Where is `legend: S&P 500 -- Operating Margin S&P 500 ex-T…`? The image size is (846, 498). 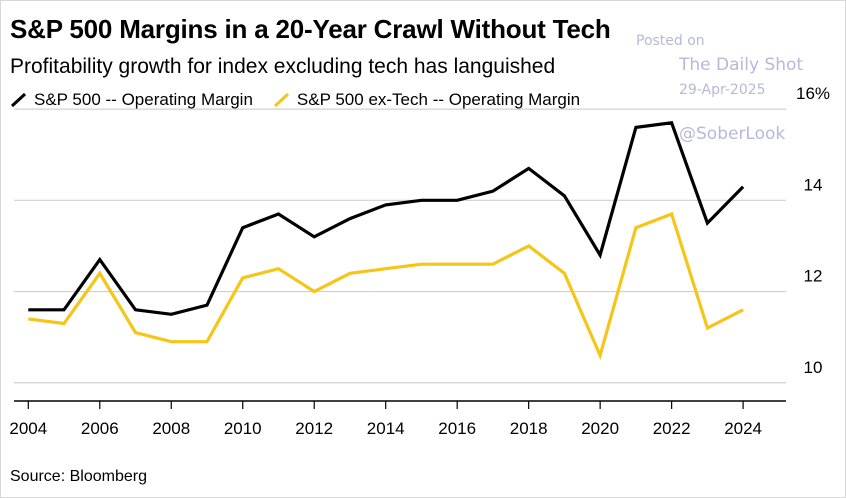 legend: S&P 500 -- Operating Margin S&P 500 ex-T… is located at coordinates (305, 100).